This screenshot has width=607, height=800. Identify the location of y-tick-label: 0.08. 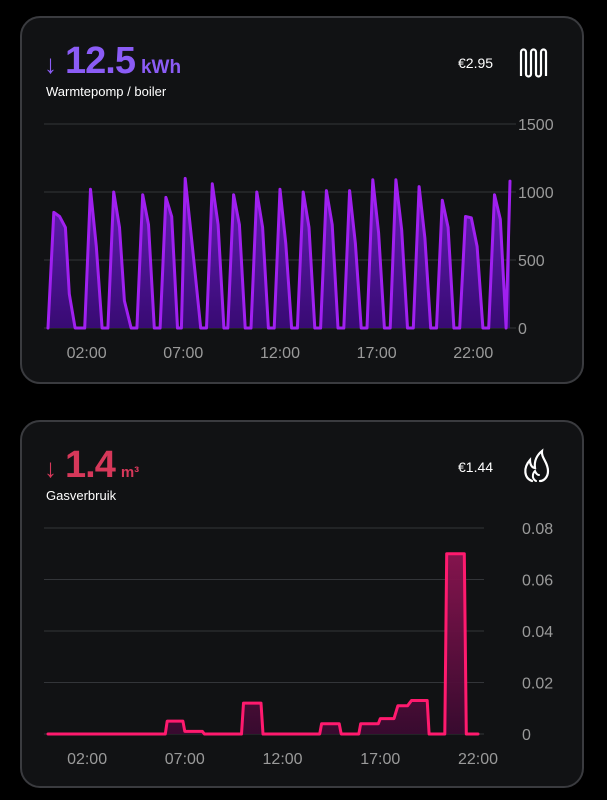
(537, 529).